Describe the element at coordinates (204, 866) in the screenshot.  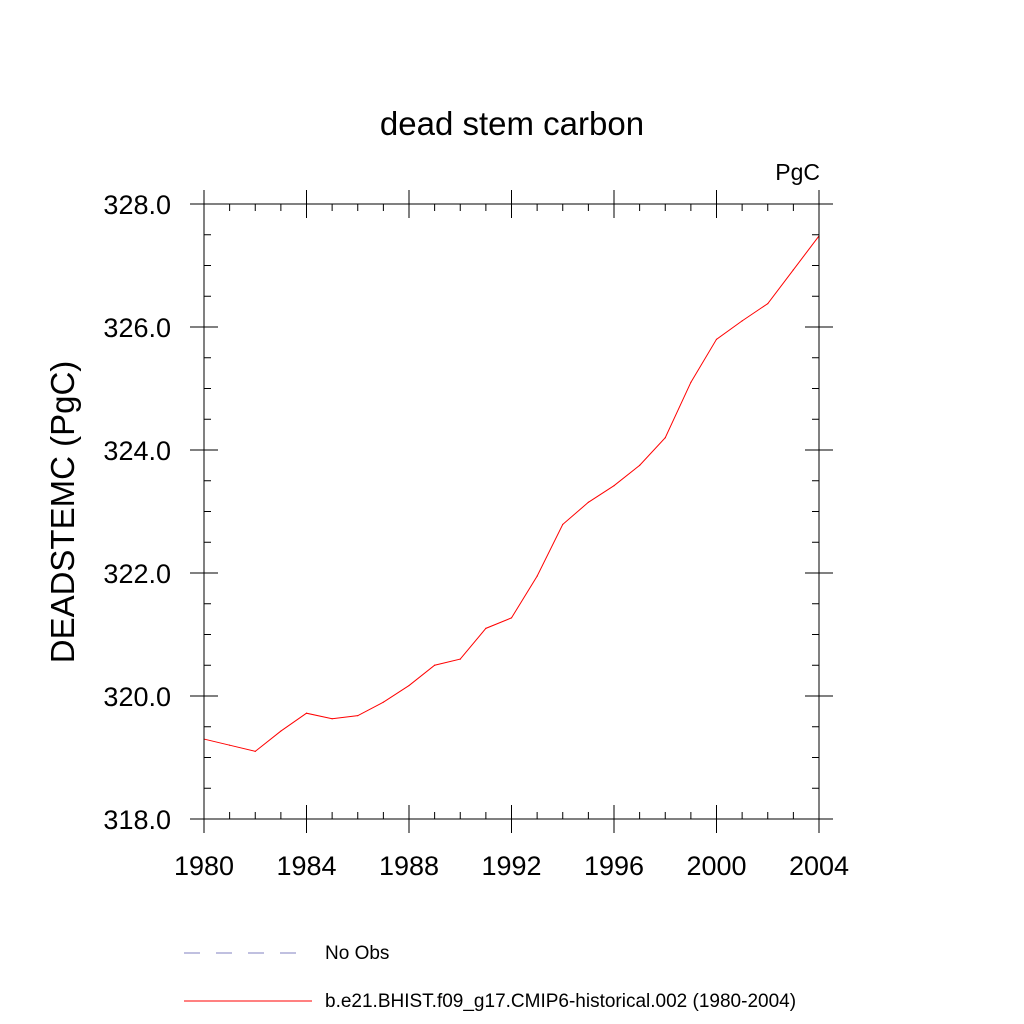
I see `x-tick-label: 1980` at that location.